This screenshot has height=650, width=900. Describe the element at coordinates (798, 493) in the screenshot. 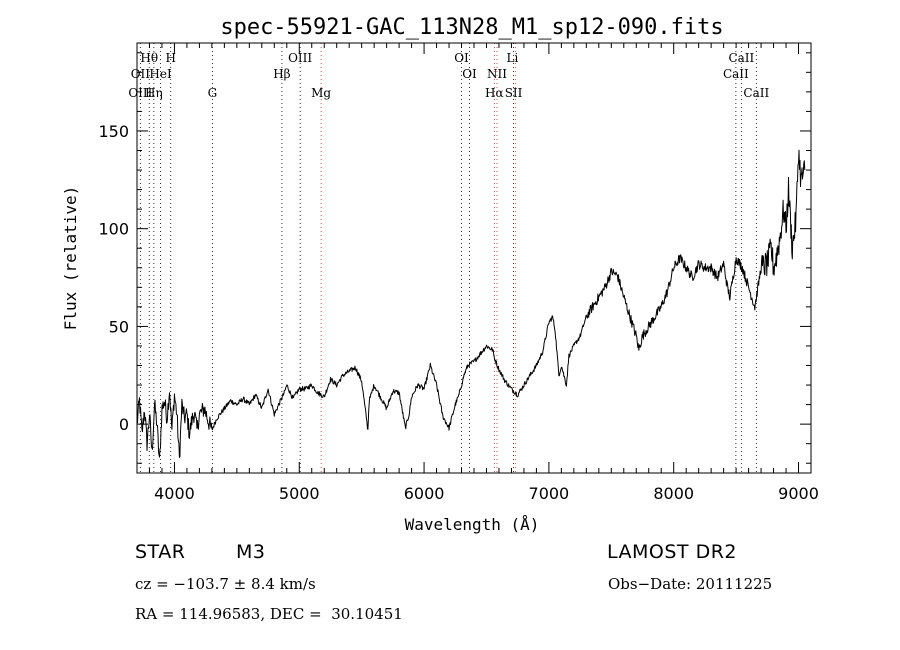

I see `x-tick-label: 9000` at that location.